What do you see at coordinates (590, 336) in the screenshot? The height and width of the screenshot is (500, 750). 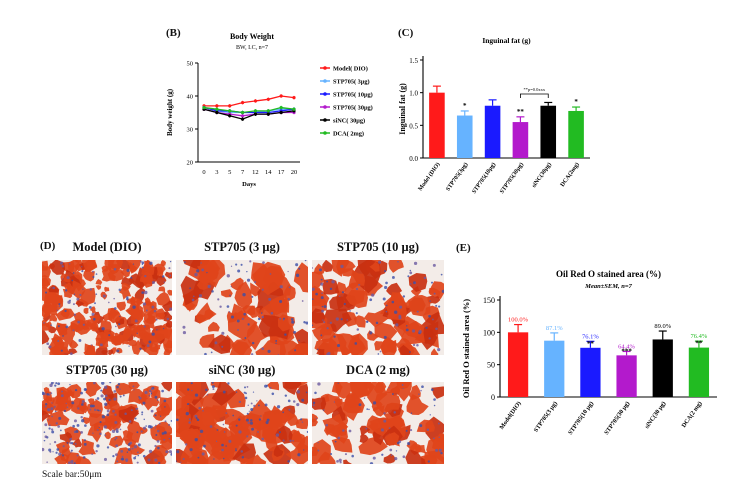 I see `data-label: 76.1%` at bounding box center [590, 336].